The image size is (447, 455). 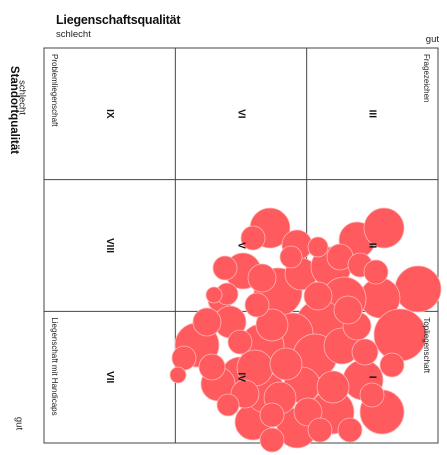 I want to click on cell-label: Topliegenschaft, so click(x=426, y=345).